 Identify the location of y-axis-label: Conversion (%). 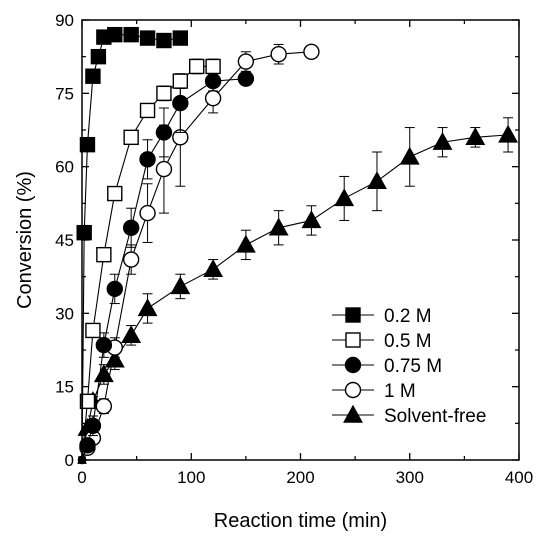
(25, 240).